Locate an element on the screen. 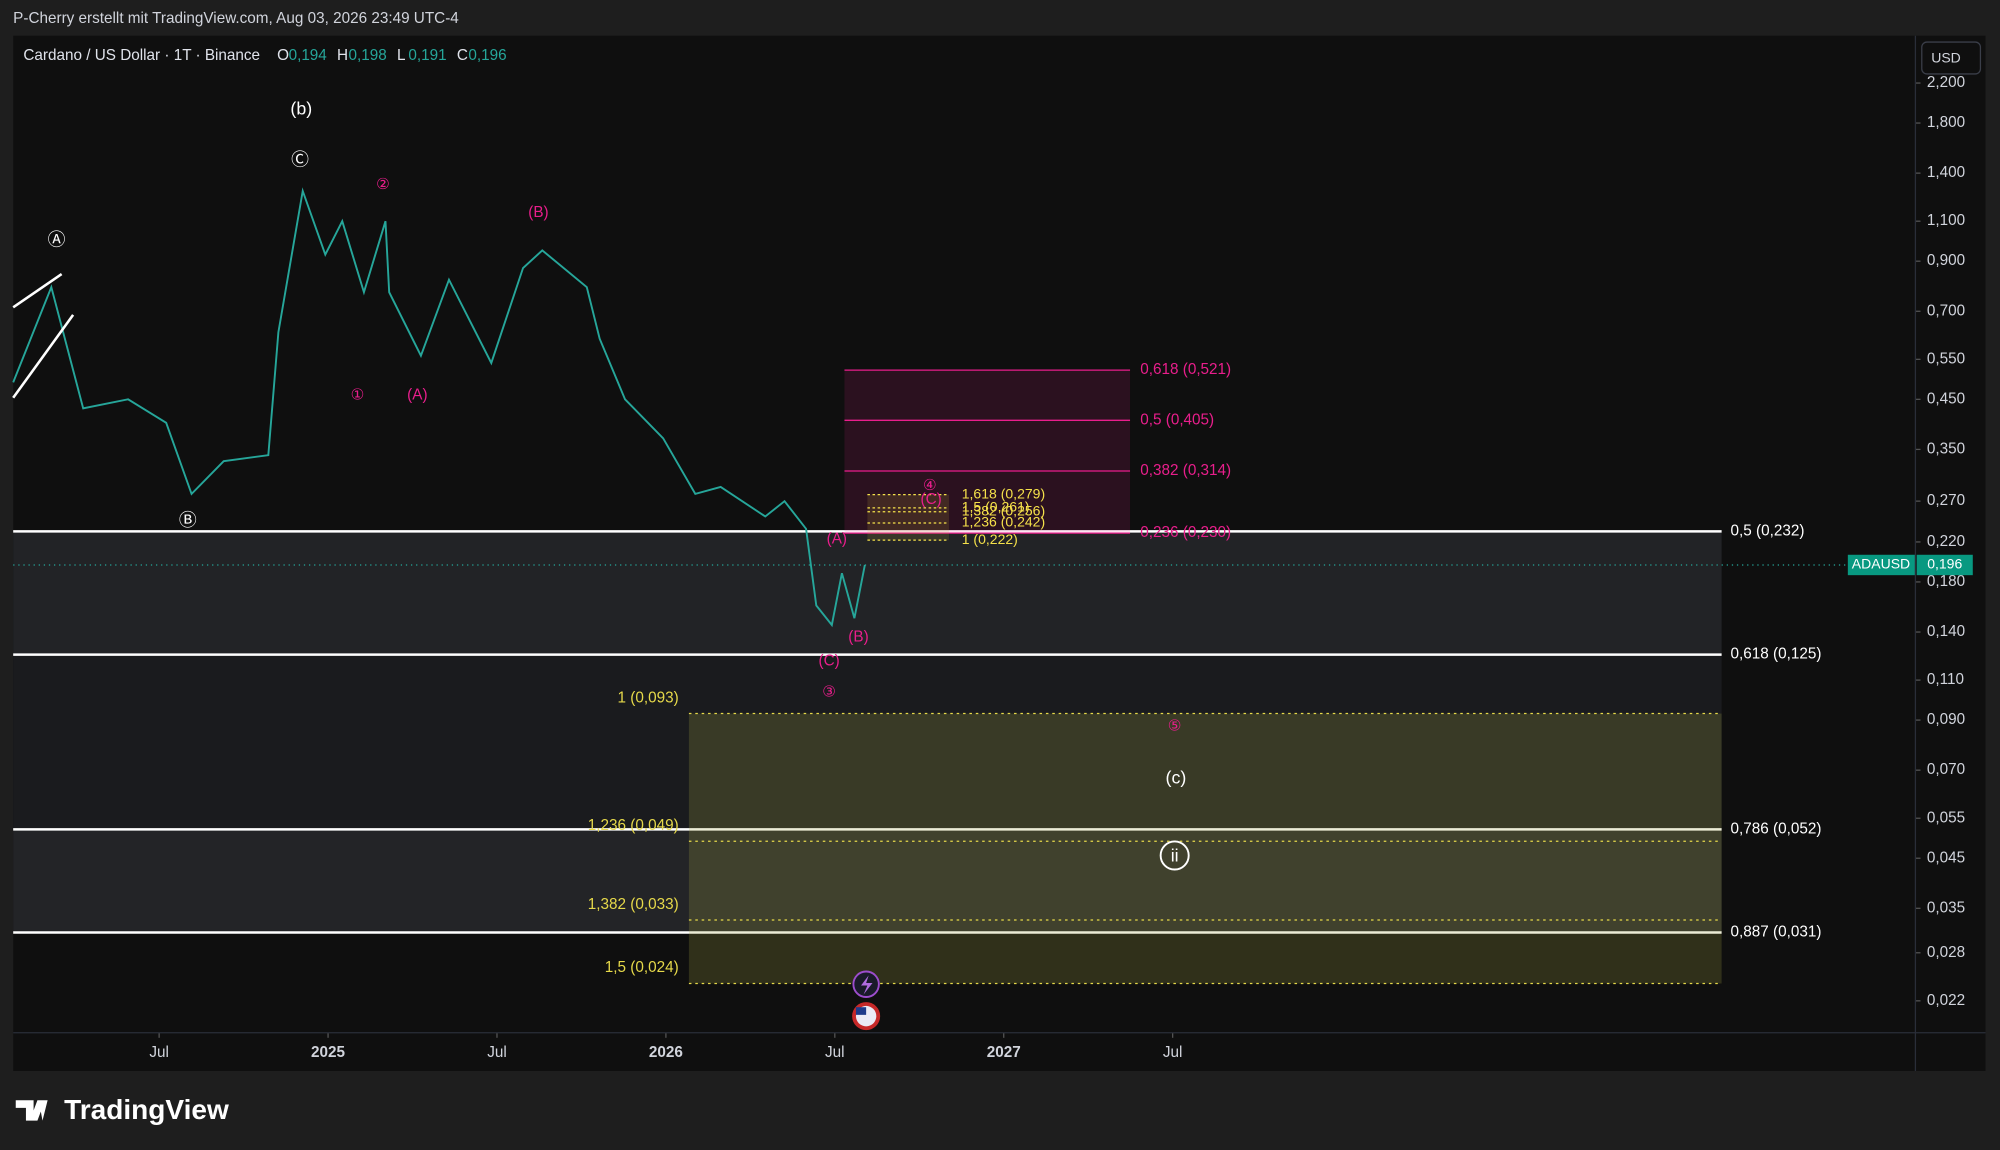 Image resolution: width=2000 pixels, height=1150 pixels. wave-label: (b) is located at coordinates (301, 108).